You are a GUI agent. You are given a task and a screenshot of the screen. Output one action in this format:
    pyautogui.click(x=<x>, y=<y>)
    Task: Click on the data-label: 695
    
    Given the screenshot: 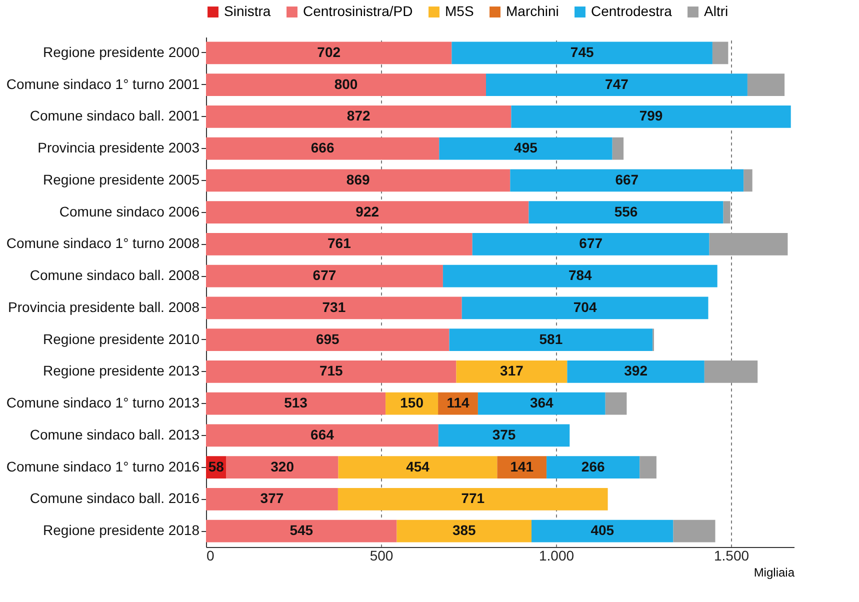 What is the action you would take?
    pyautogui.click(x=328, y=338)
    